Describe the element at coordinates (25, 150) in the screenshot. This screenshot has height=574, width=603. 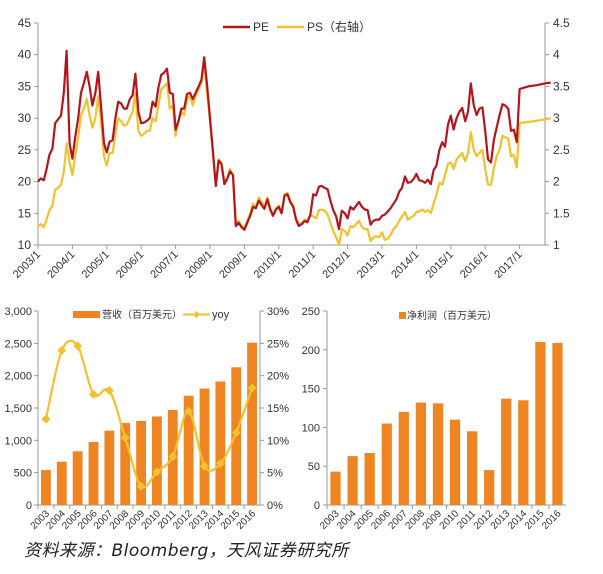
I see `y-left-tick-label: 25` at that location.